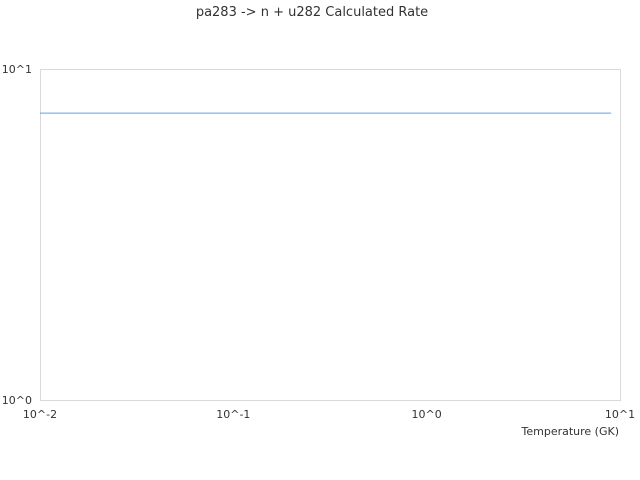 The image size is (640, 480). What do you see at coordinates (17, 69) in the screenshot?
I see `y-tick-label: 10^1` at bounding box center [17, 69].